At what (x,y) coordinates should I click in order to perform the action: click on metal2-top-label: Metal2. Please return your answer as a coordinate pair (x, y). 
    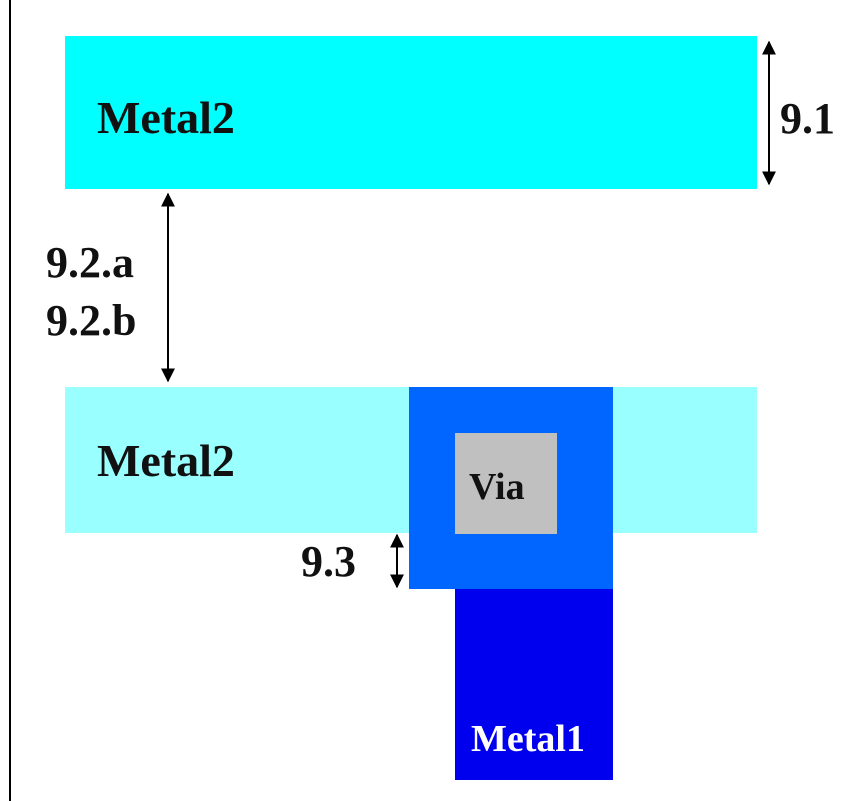
    Looking at the image, I should click on (166, 117).